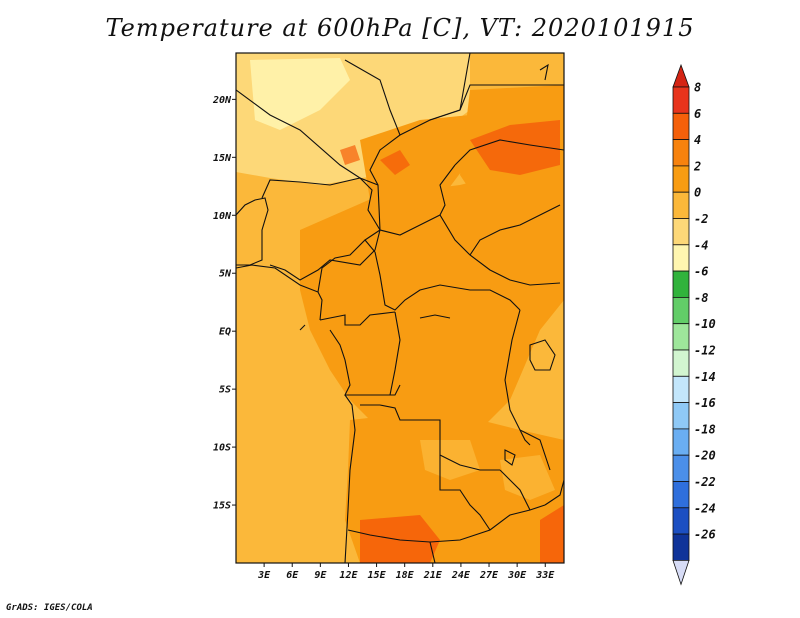 The width and height of the screenshot is (800, 618). What do you see at coordinates (697, 114) in the screenshot?
I see `colorbar-label: 6` at bounding box center [697, 114].